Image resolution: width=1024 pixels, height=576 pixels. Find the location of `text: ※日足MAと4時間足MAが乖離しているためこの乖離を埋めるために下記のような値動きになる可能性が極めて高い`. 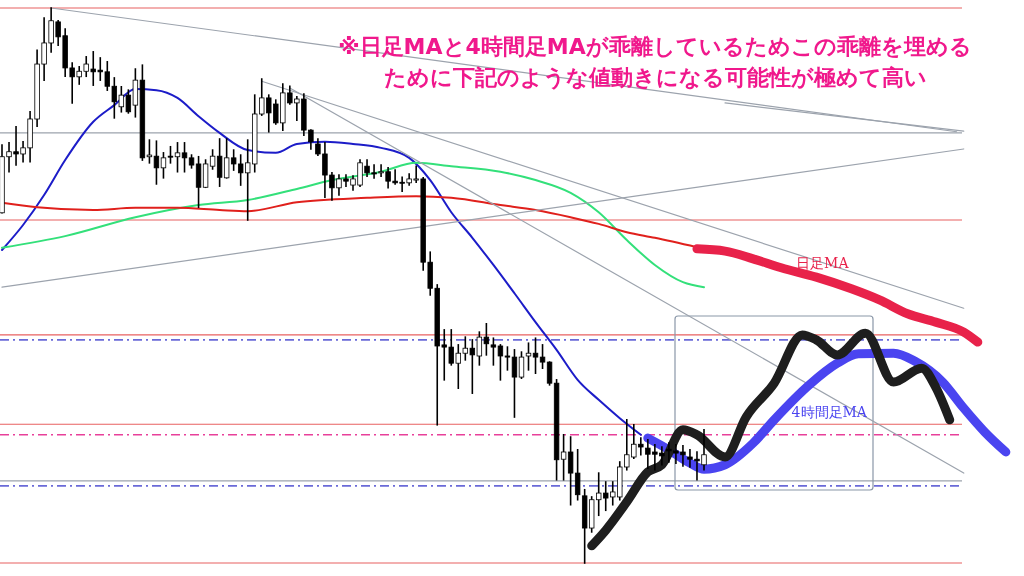

text: ※日足MAと4時間足MAが乖離しているためこの乖離を埋めるために下記のような値動きになる可能性が極めて高い is located at coordinates (655, 62).